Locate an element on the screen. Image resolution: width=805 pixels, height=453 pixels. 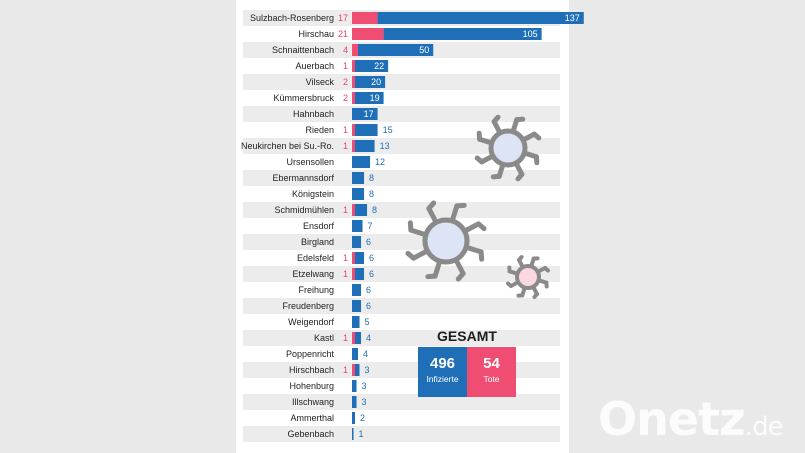
watermark-brand: Onetz is located at coordinates (672, 419).